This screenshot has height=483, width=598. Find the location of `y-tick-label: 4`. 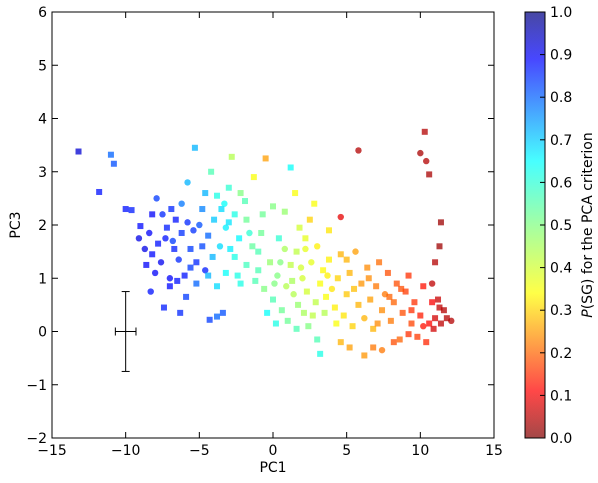

y-tick-label: 4 is located at coordinates (42, 120).